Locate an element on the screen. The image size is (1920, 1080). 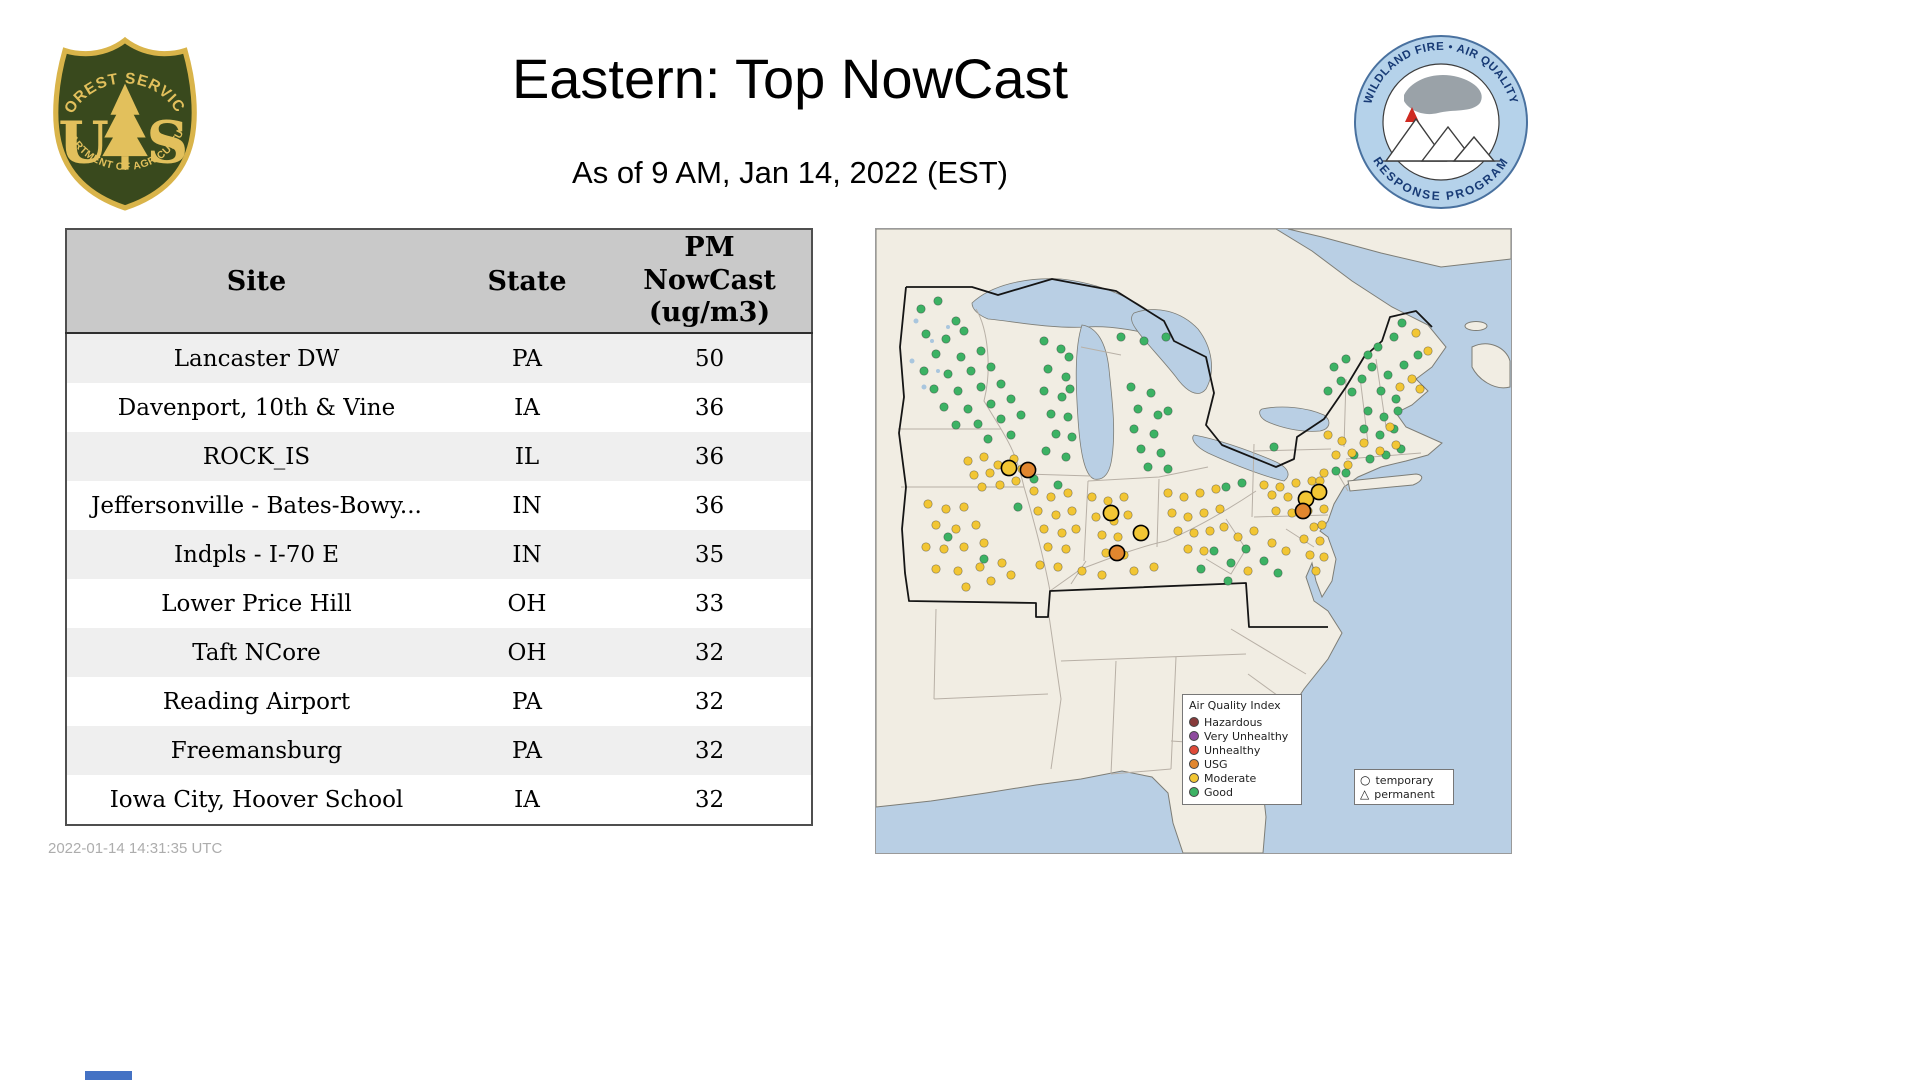
state-cell: PA is located at coordinates (527, 358).